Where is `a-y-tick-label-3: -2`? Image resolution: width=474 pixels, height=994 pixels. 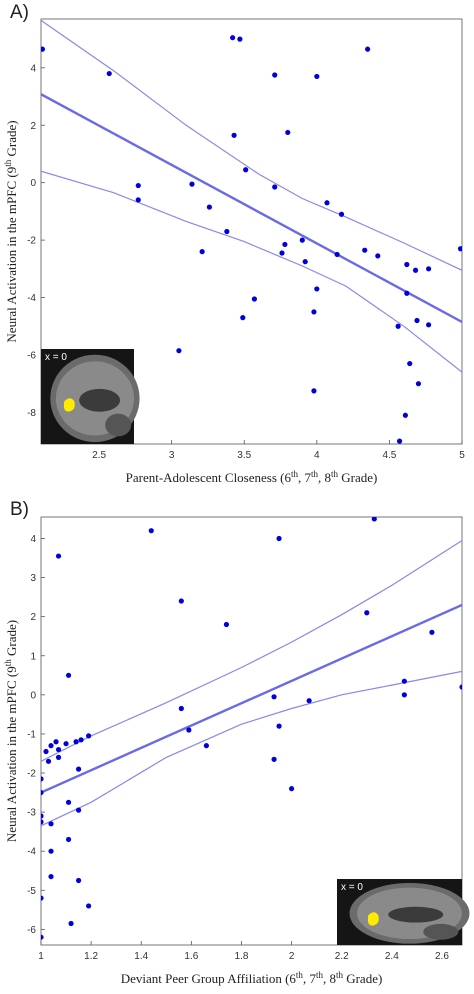
a-y-tick-label-3: -2 is located at coordinates (31, 241).